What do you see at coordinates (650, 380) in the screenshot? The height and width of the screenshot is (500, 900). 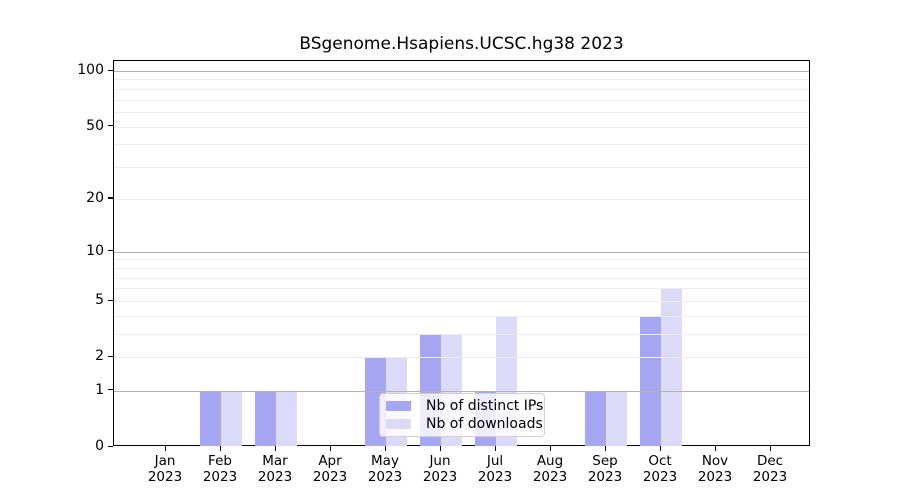 I see `bar-distinct-ips-oct` at bounding box center [650, 380].